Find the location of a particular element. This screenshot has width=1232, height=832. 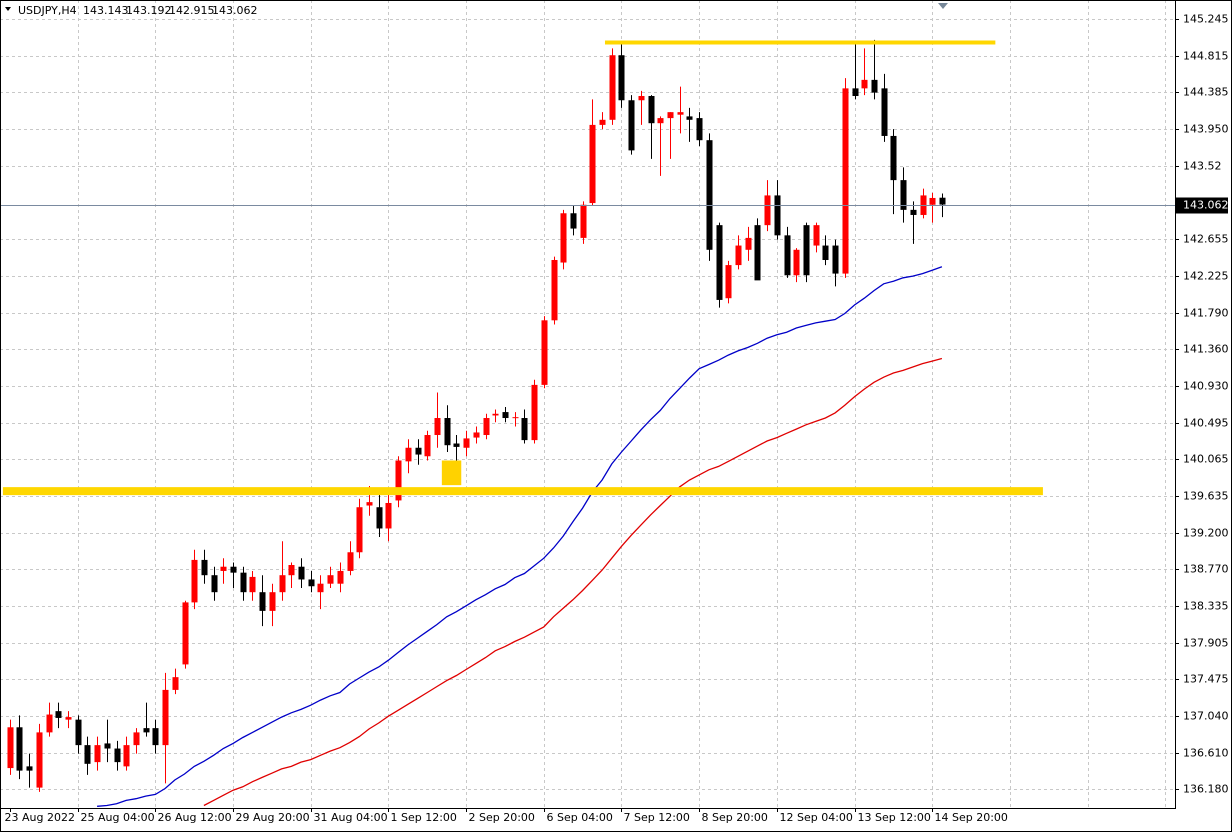

y-tick-label: 142.225 is located at coordinates (1206, 276).